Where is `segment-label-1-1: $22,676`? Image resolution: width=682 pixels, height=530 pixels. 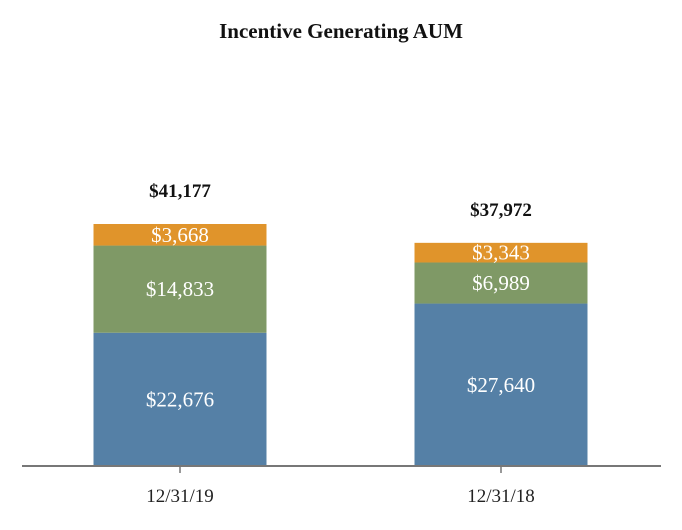
segment-label-1-1: $22,676 is located at coordinates (180, 399).